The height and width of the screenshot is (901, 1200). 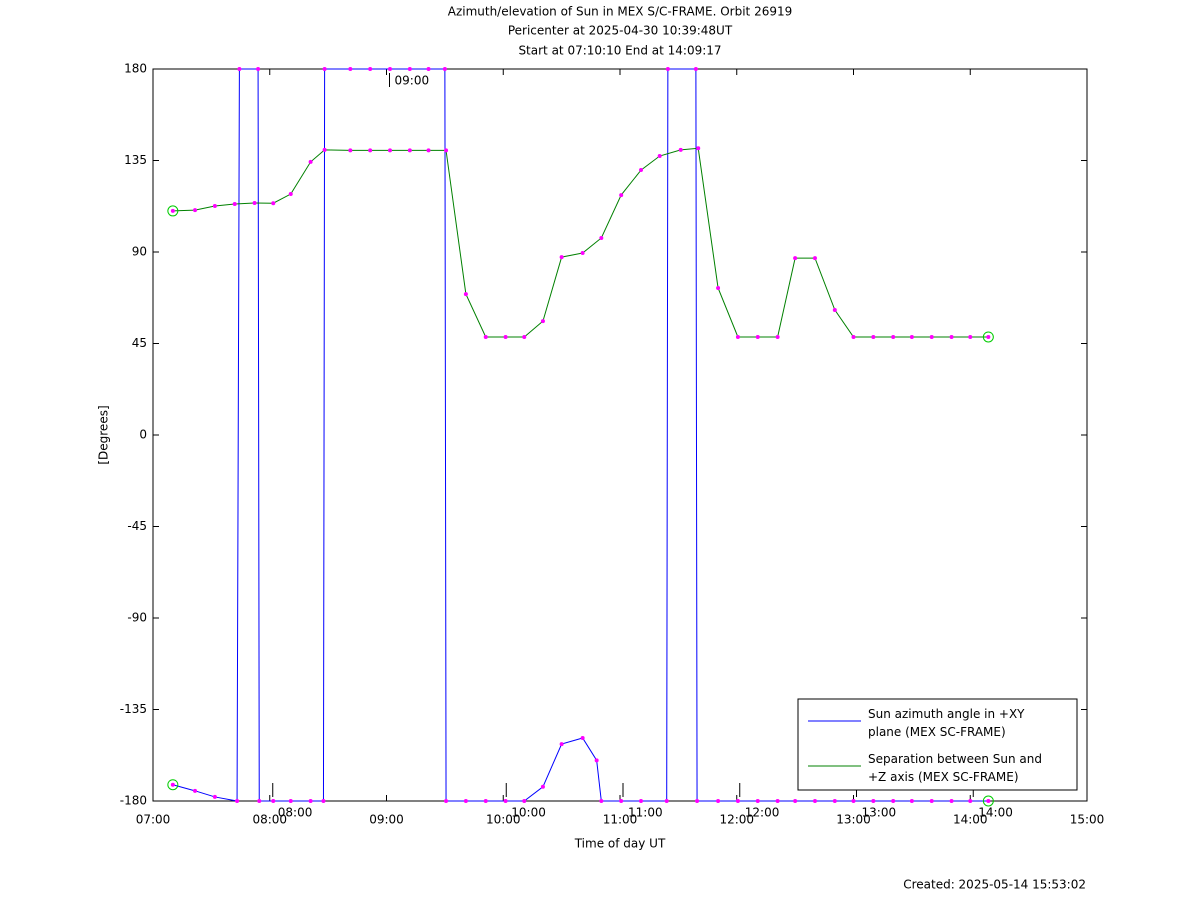 What do you see at coordinates (620, 820) in the screenshot?
I see `x-tick-label: 11:00` at bounding box center [620, 820].